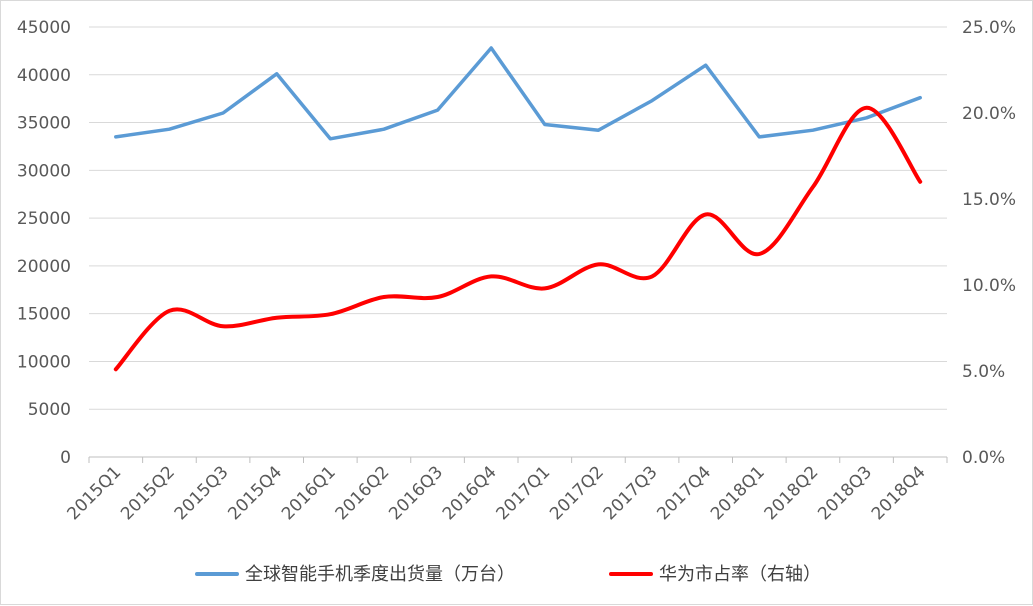 This screenshot has height=606, width=1033. Describe the element at coordinates (523, 493) in the screenshot. I see `x-tick-label: 2017Q1` at that location.